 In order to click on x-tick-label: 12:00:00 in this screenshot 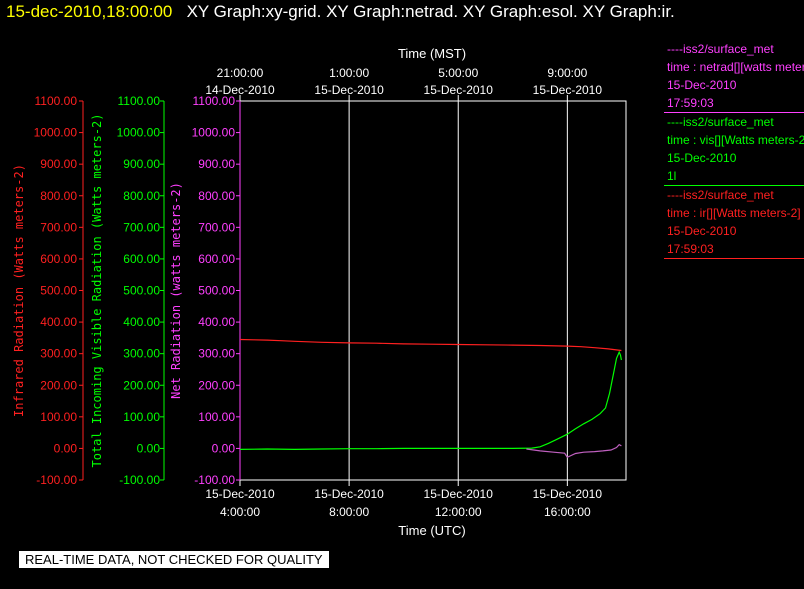, I will do `click(458, 512)`.